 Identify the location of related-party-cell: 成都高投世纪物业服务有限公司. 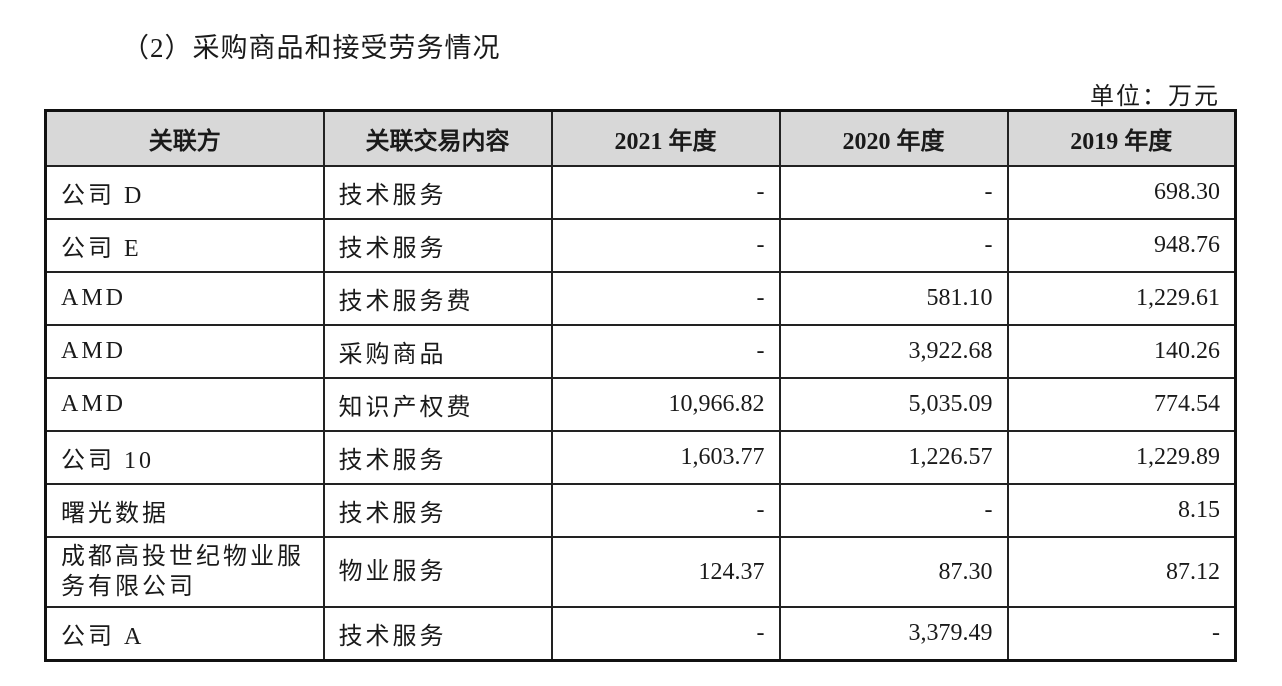
(184, 572).